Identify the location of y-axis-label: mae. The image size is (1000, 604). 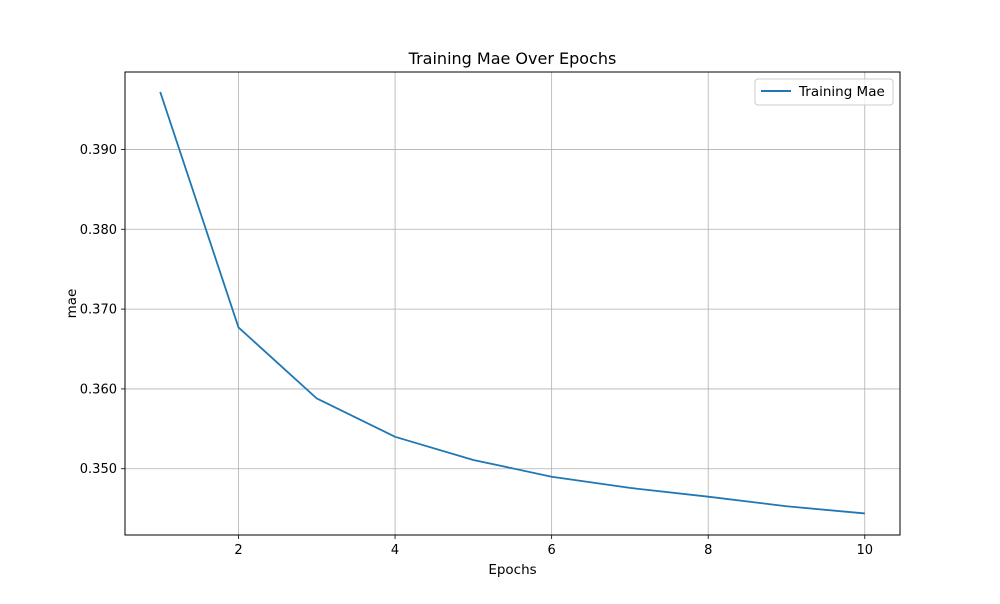
(72, 304).